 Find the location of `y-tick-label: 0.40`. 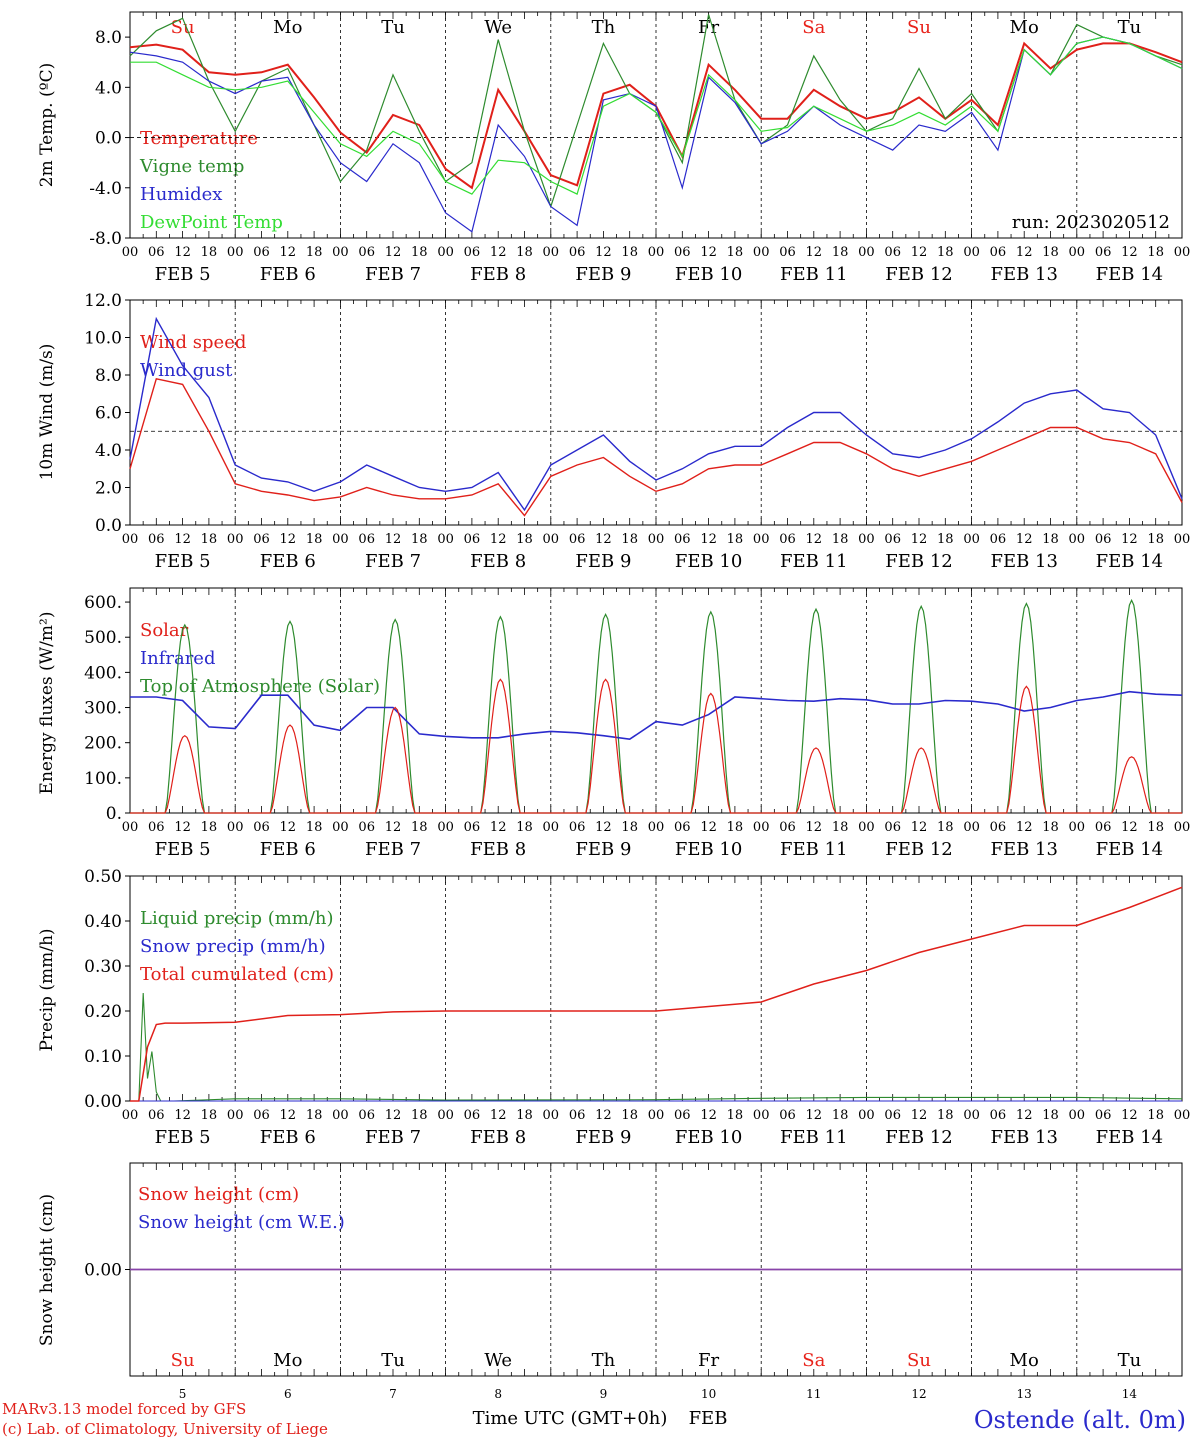

y-tick-label: 0.40 is located at coordinates (103, 922).